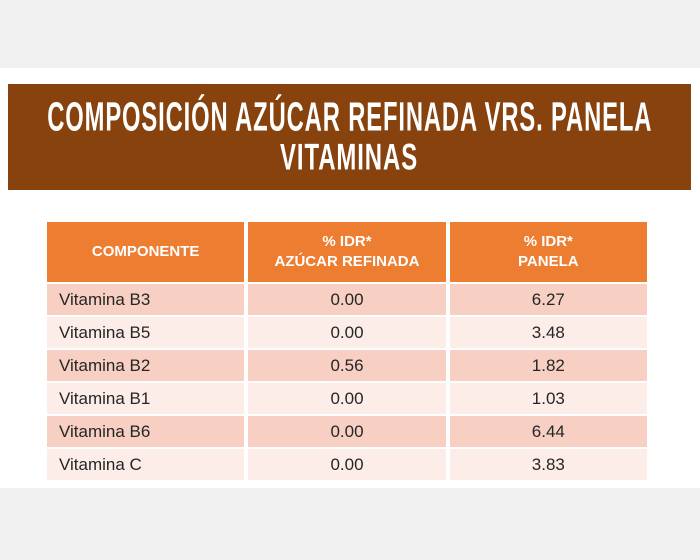 The image size is (700, 560). Describe the element at coordinates (146, 299) in the screenshot. I see `cell-componente: Vitamina B3` at that location.